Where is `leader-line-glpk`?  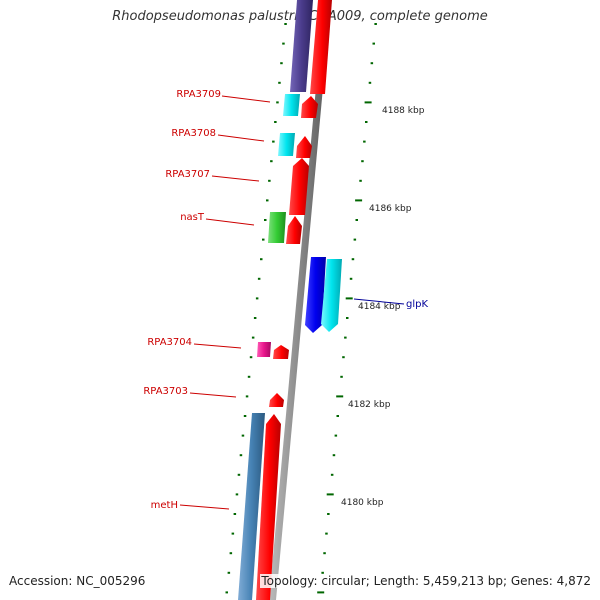
leader-line-glpk is located at coordinates (379, 301).